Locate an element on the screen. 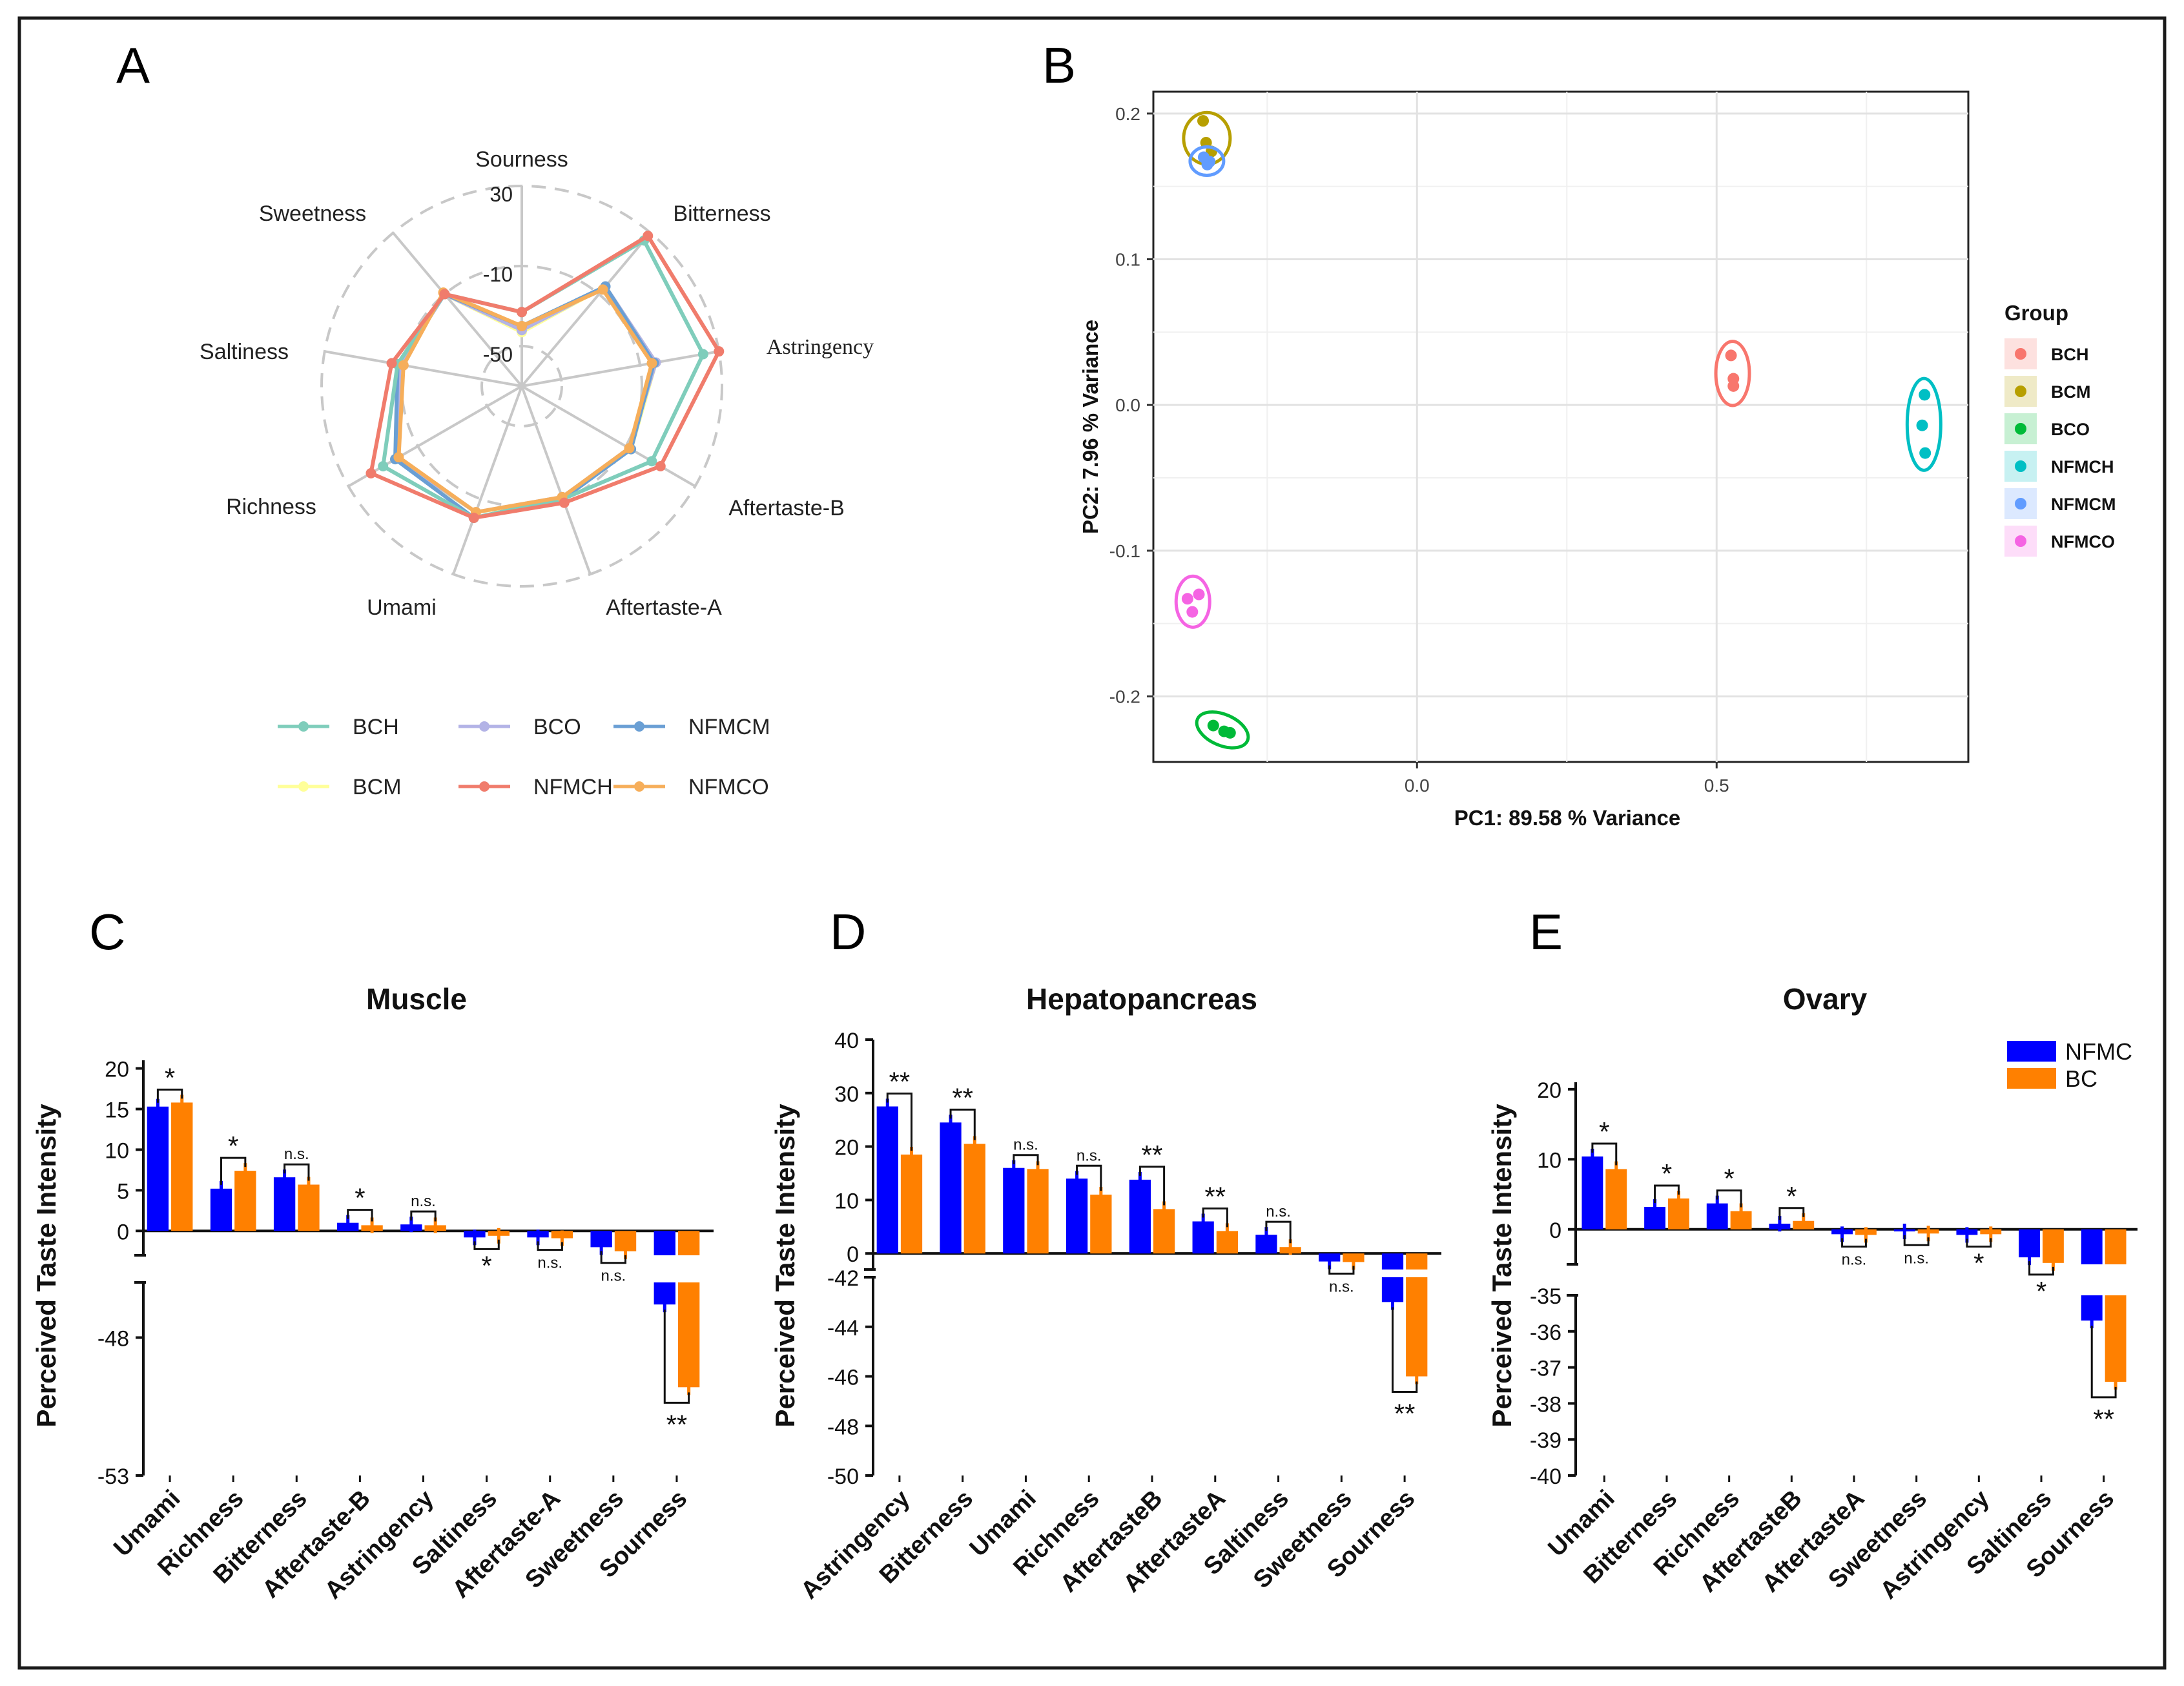 The height and width of the screenshot is (1686, 2184). pca-plot-area is located at coordinates (1561, 426).